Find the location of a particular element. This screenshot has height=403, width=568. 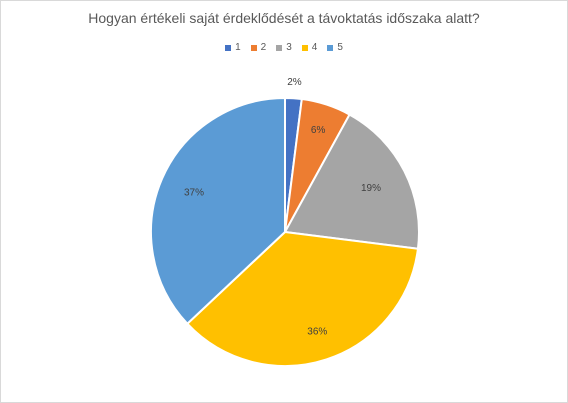

legend: 1 2 3 4 5 is located at coordinates (284, 47).